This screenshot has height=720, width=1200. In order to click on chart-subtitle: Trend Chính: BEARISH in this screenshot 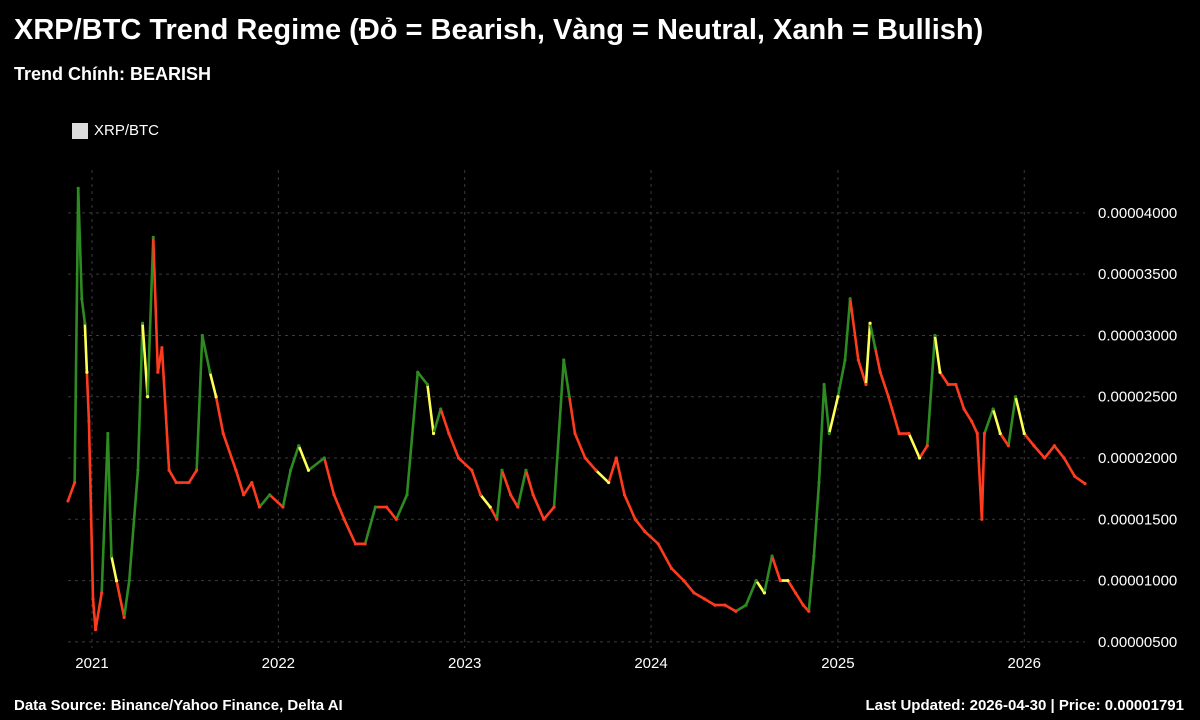, I will do `click(112, 74)`.